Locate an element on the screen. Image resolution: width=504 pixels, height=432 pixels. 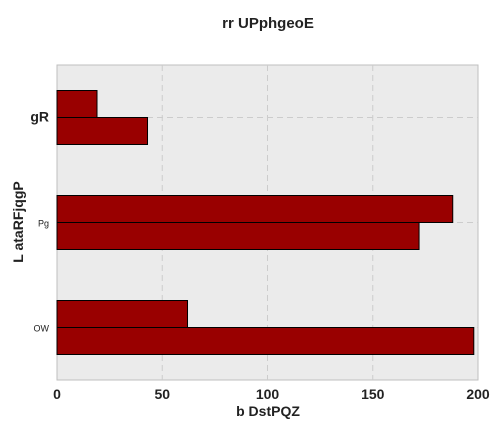
chart-title: rr UPphgeoE is located at coordinates (268, 23).